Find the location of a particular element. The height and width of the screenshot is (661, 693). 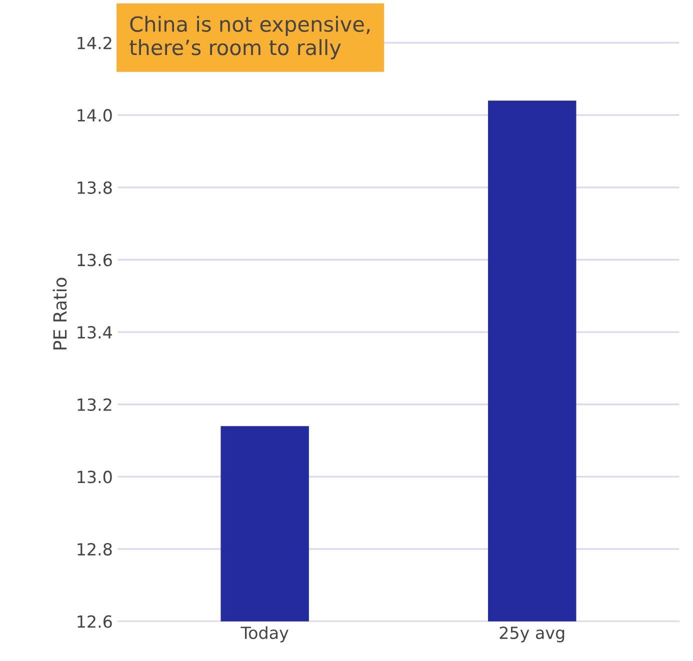

y-tick-label: 13.6 is located at coordinates (95, 260).